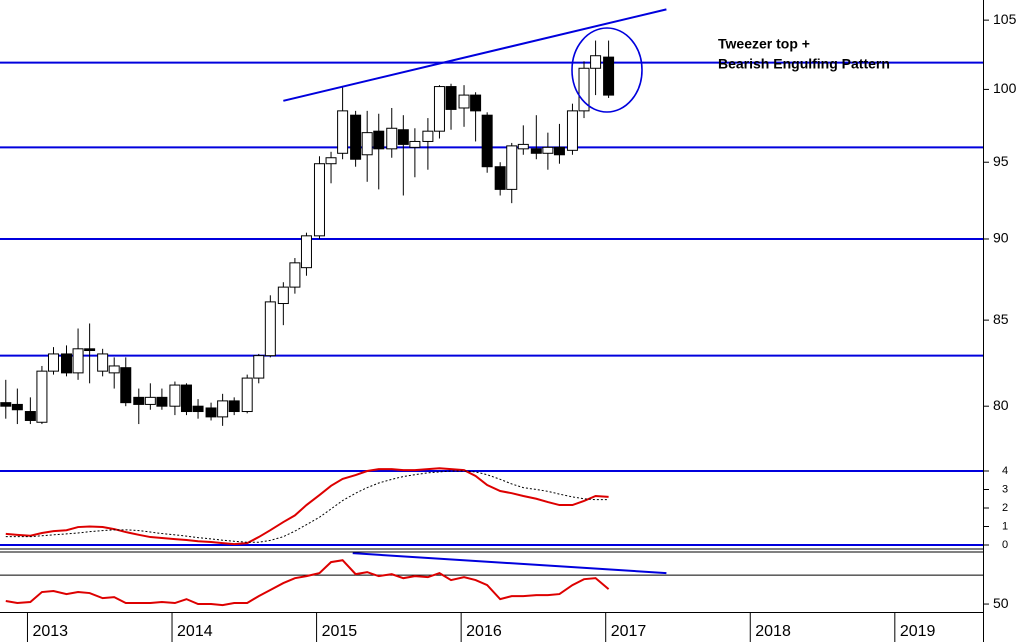  What do you see at coordinates (195, 631) in the screenshot?
I see `x-tick-label: 2014` at bounding box center [195, 631].